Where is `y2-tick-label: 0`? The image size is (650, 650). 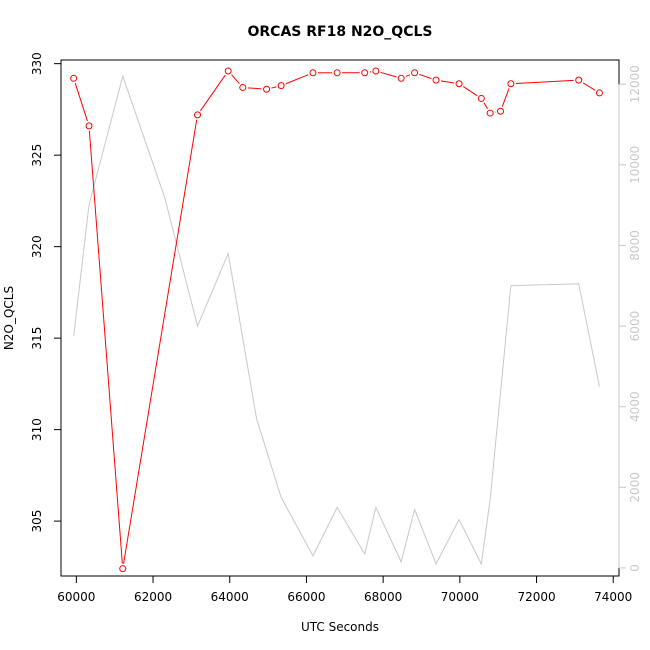 y2-tick-label: 0 is located at coordinates (635, 568).